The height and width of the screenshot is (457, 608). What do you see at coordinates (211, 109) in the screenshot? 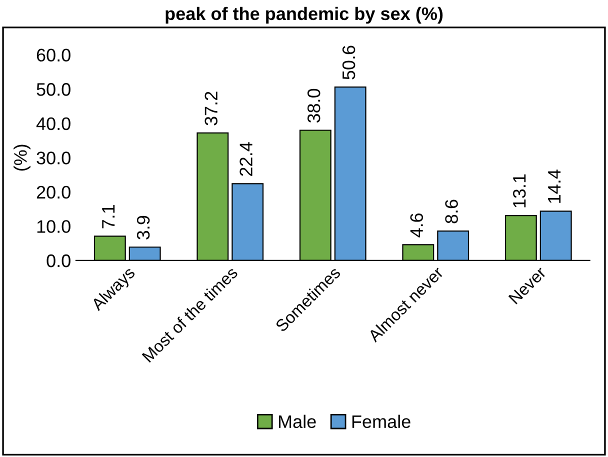
I see `data-label: 37.2` at bounding box center [211, 109].